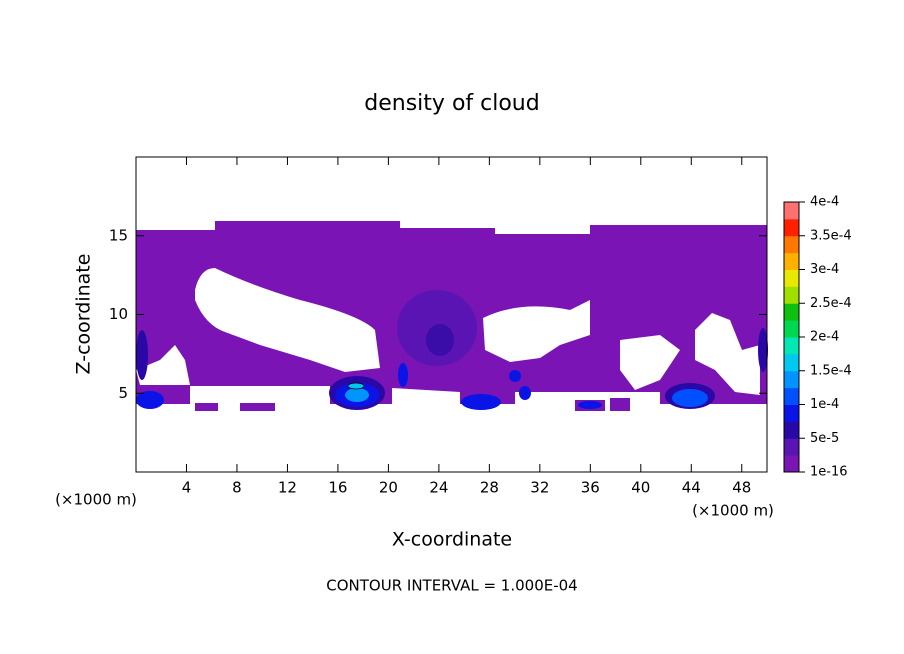  What do you see at coordinates (824, 337) in the screenshot?
I see `colorbar-label: 2e-4` at bounding box center [824, 337].